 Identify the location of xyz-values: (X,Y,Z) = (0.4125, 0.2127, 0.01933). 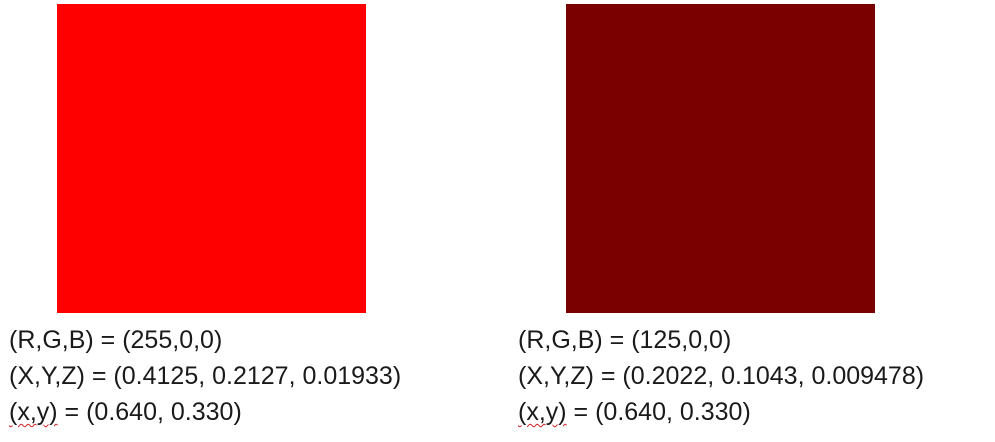
(205, 376).